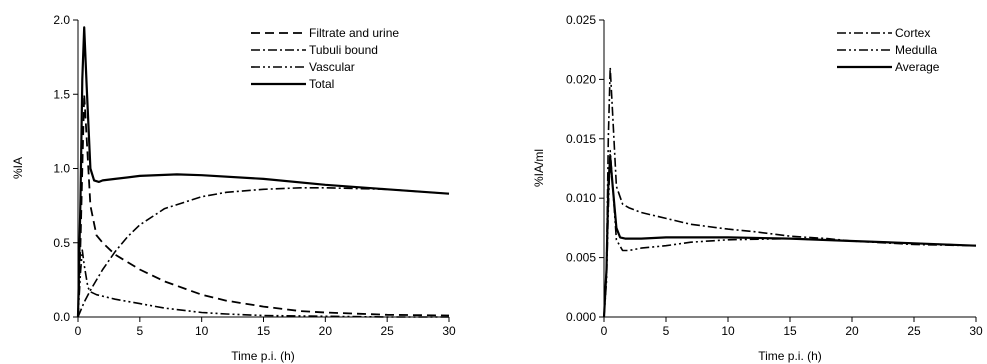 Image resolution: width=987 pixels, height=364 pixels. Describe the element at coordinates (263, 356) in the screenshot. I see `x-axis-title-left: Time p.i. (h)` at that location.